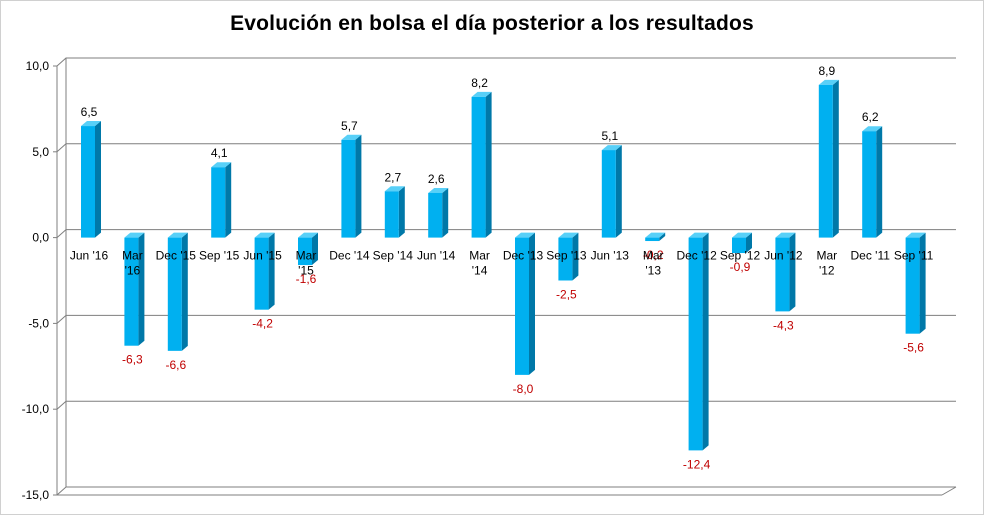 Image resolution: width=984 pixels, height=515 pixels. I want to click on x-tick-label: Mar '14, so click(479, 263).